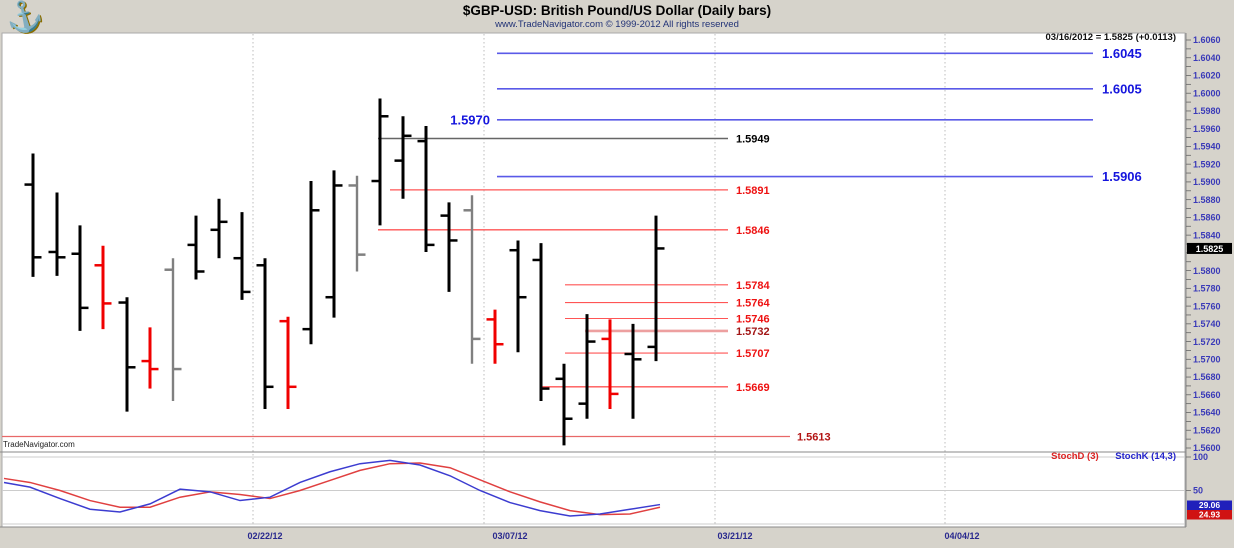  What do you see at coordinates (1207, 448) in the screenshot?
I see `price-axis-label: 1.5600` at bounding box center [1207, 448].